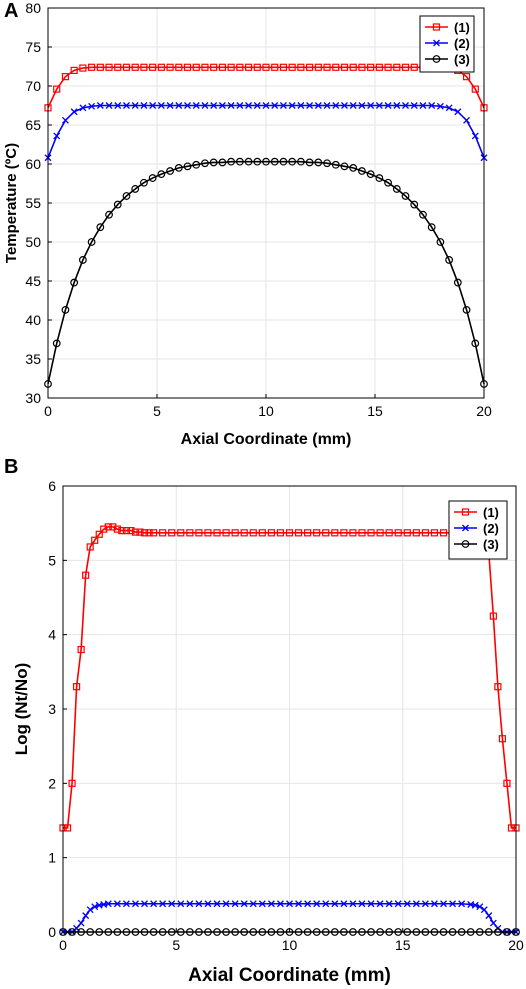  What do you see at coordinates (491, 528) in the screenshot?
I see `chart-1-legend-label-2: (2)` at bounding box center [491, 528].